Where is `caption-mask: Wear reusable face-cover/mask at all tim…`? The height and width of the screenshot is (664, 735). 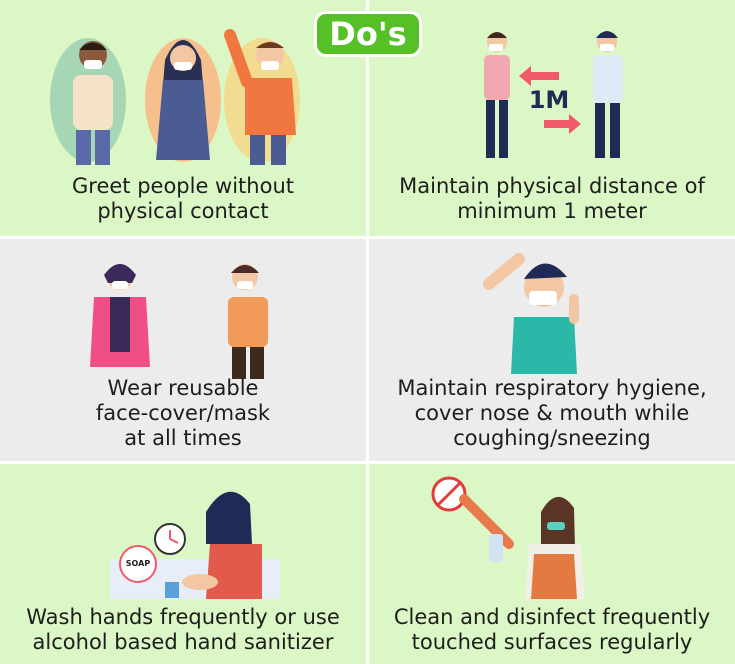
caption-mask: Wear reusable face-cover/mask at all tim… is located at coordinates (183, 413).